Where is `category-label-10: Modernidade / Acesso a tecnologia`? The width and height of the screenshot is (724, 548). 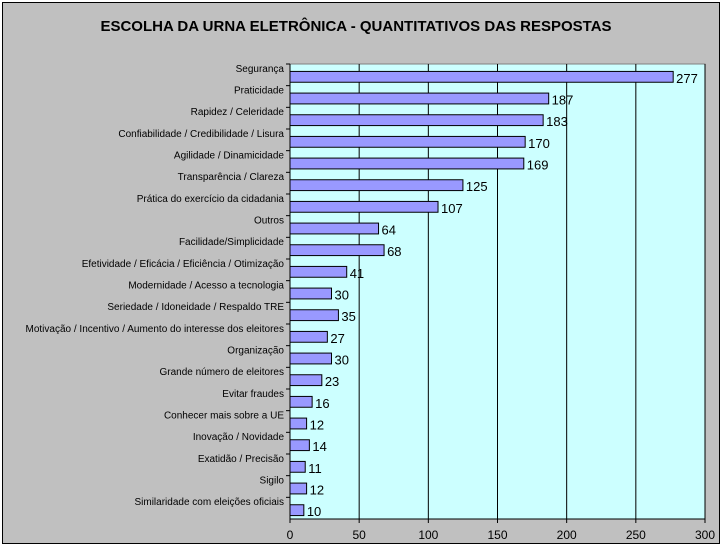 category-label-10: Modernidade / Acesso a tecnologia is located at coordinates (206, 286).